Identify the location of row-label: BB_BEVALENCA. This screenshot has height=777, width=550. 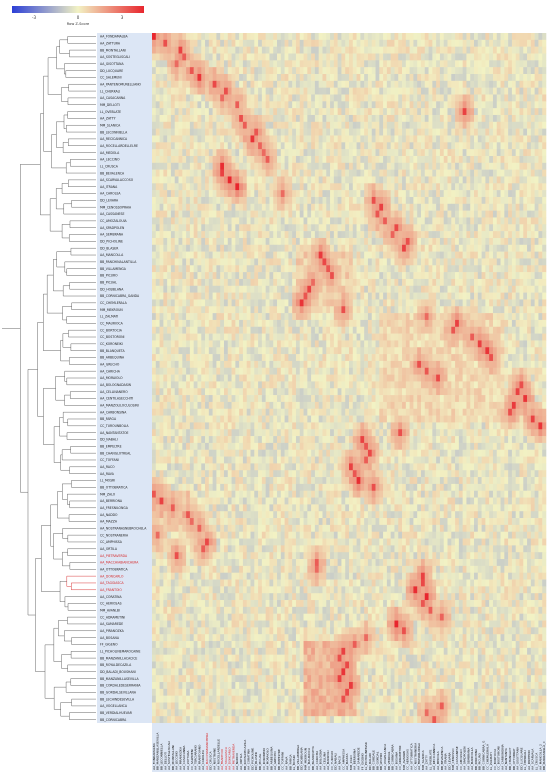
(112, 173).